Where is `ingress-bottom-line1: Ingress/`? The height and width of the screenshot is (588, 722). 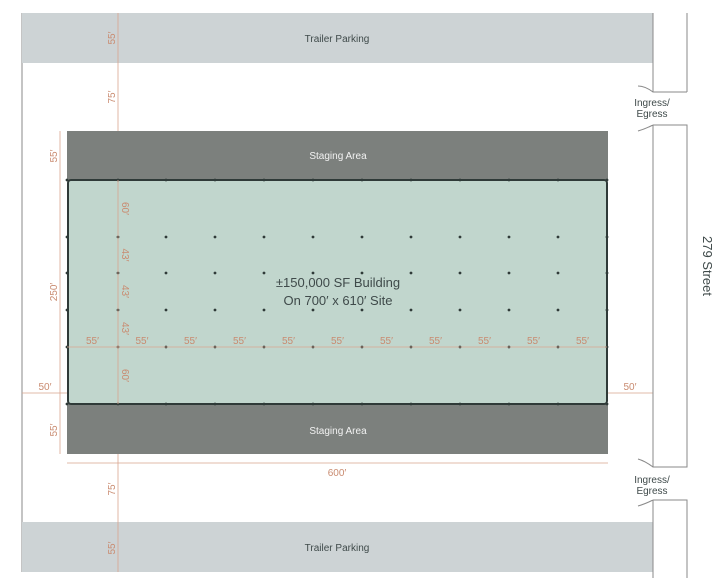 ingress-bottom-line1: Ingress/ is located at coordinates (652, 480).